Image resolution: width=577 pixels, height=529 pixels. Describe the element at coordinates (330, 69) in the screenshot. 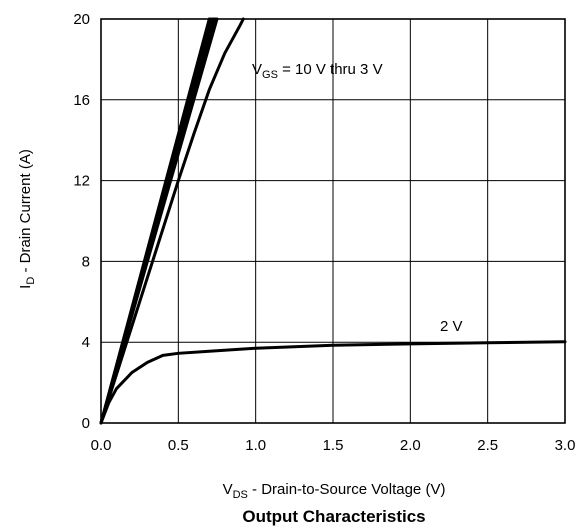

I see `vgs-range-text: = 10 V thru 3 V` at that location.